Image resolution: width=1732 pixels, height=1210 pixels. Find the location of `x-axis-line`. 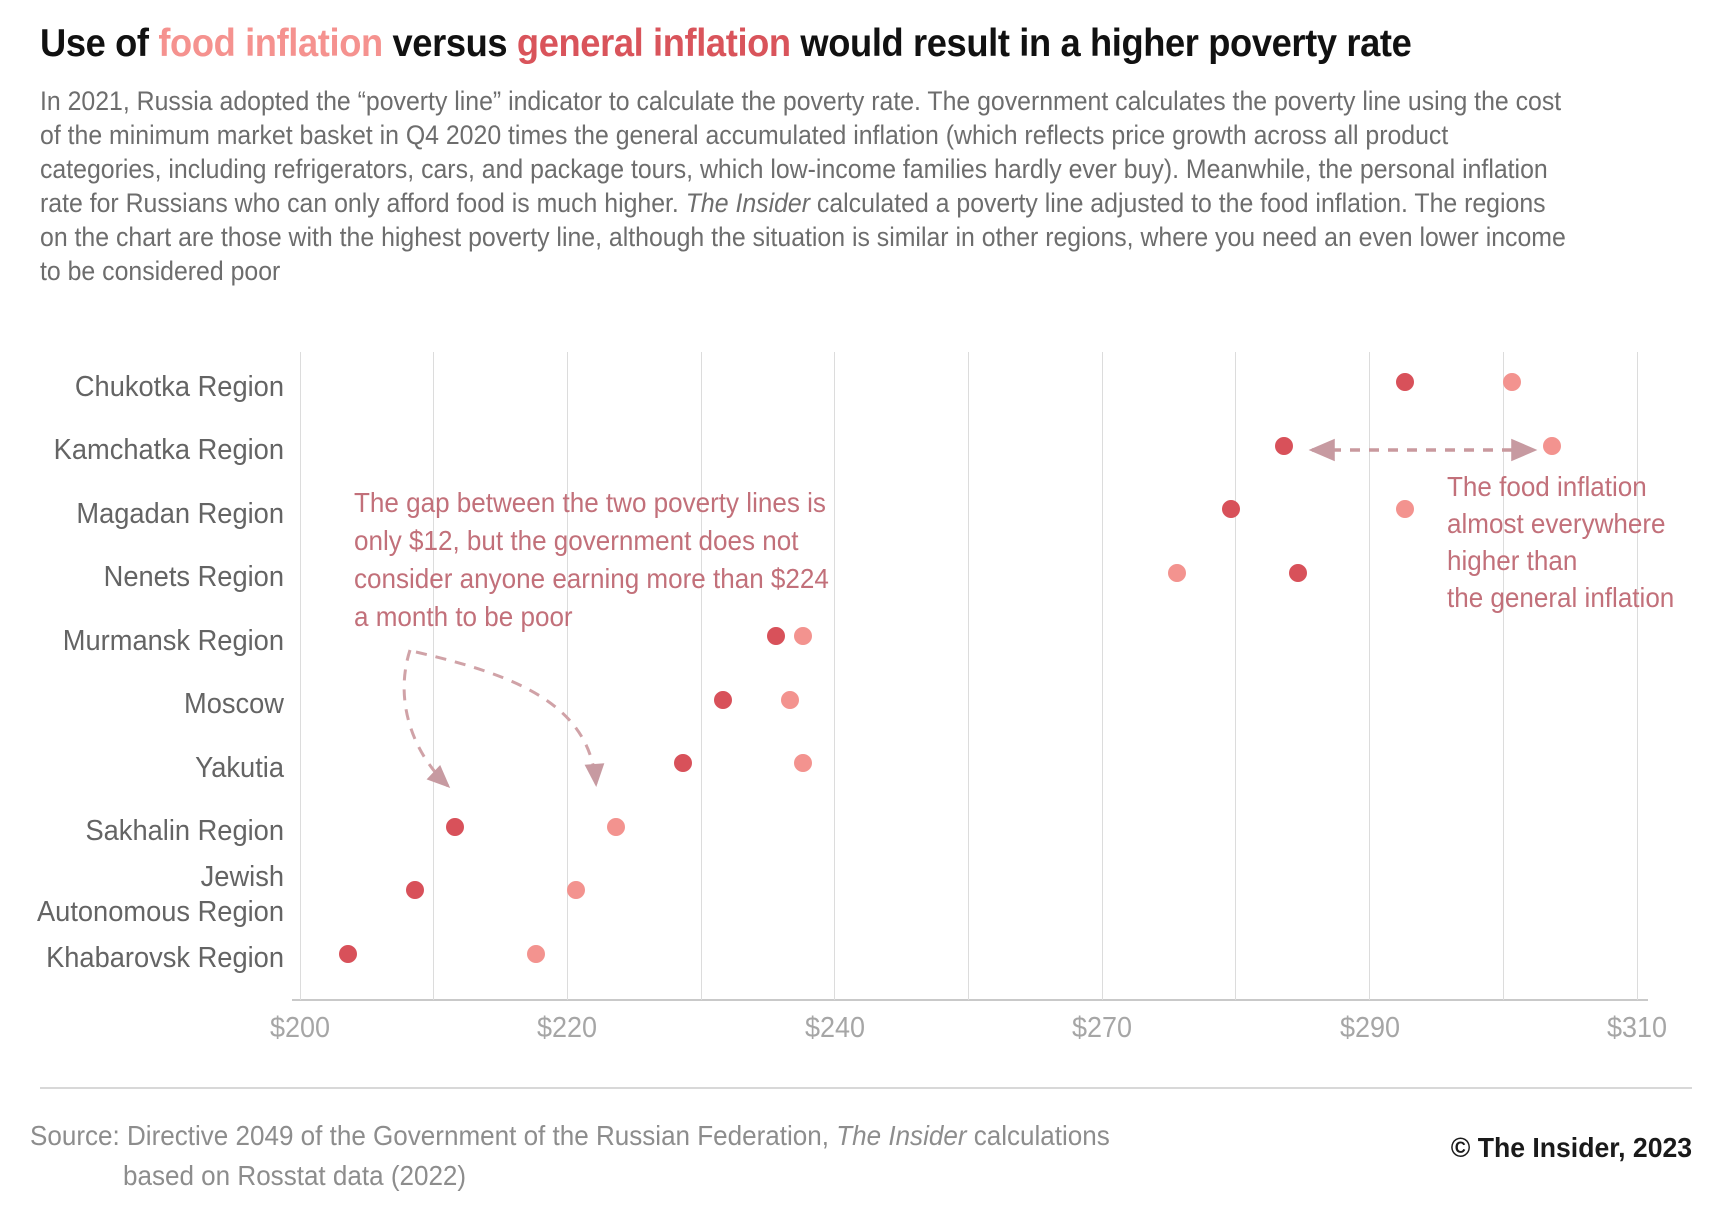

x-axis-line is located at coordinates (970, 1000).